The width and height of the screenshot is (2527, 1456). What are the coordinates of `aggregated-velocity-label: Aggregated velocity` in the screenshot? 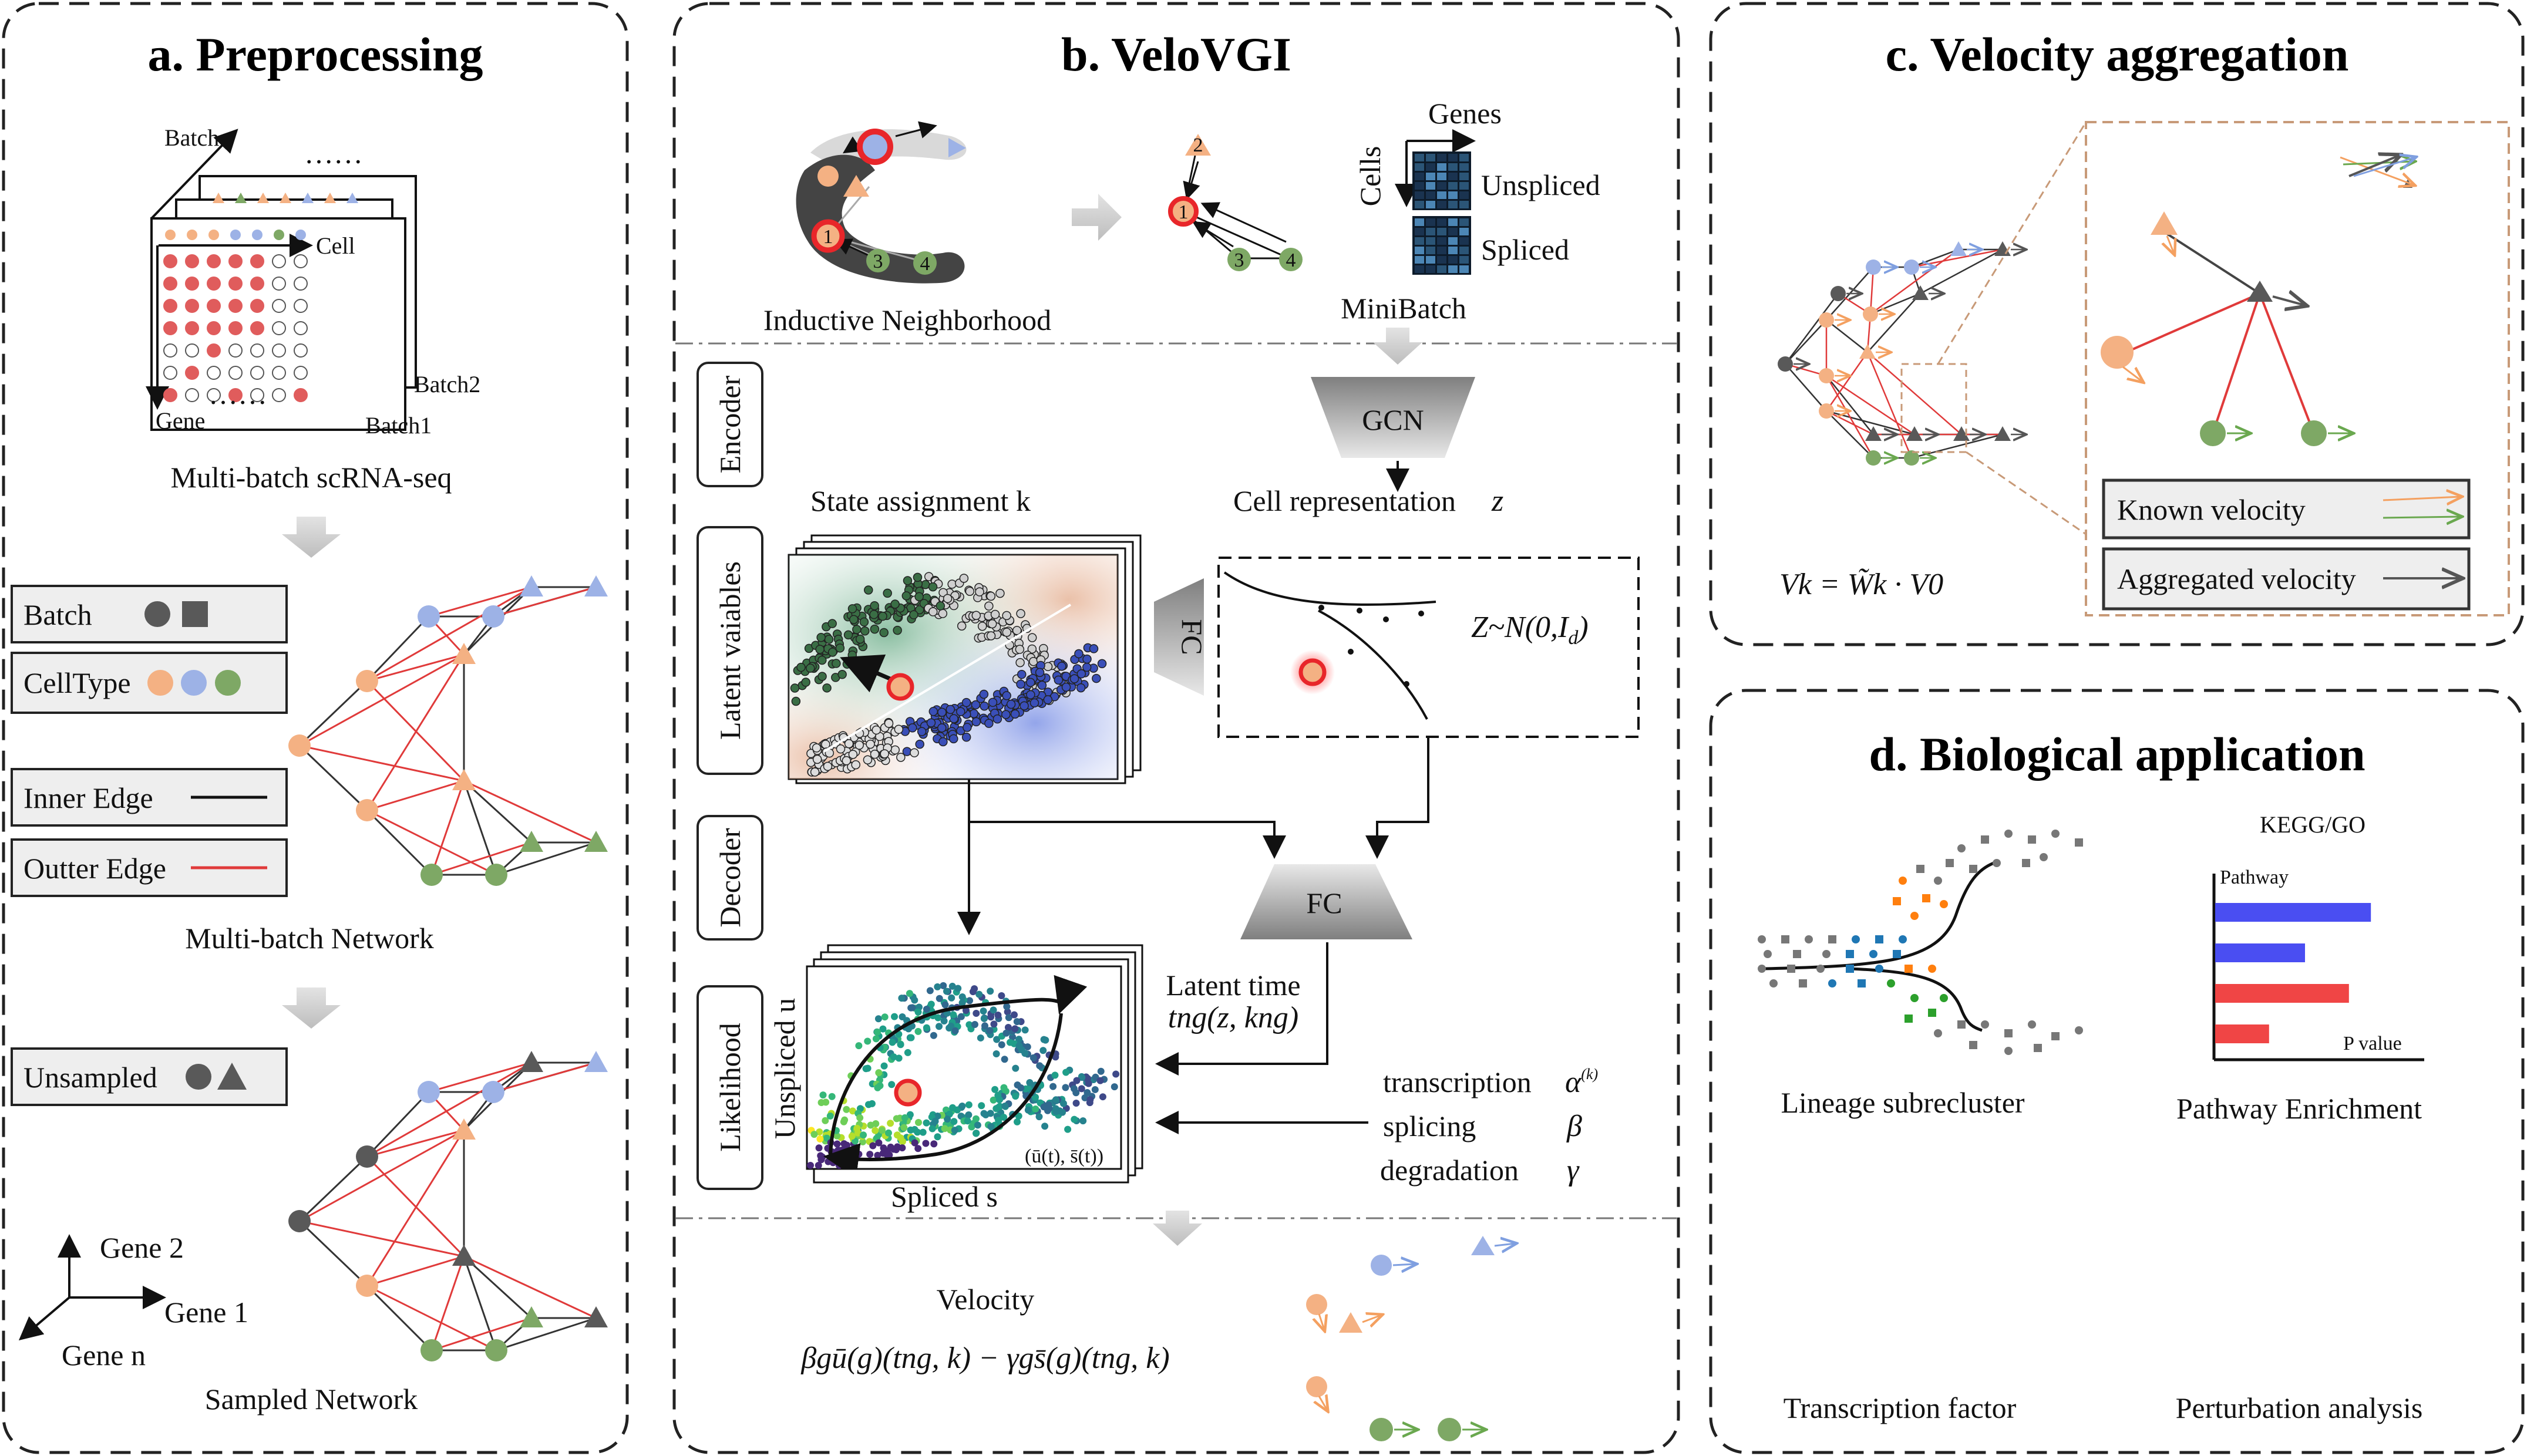 It's located at (2236, 578).